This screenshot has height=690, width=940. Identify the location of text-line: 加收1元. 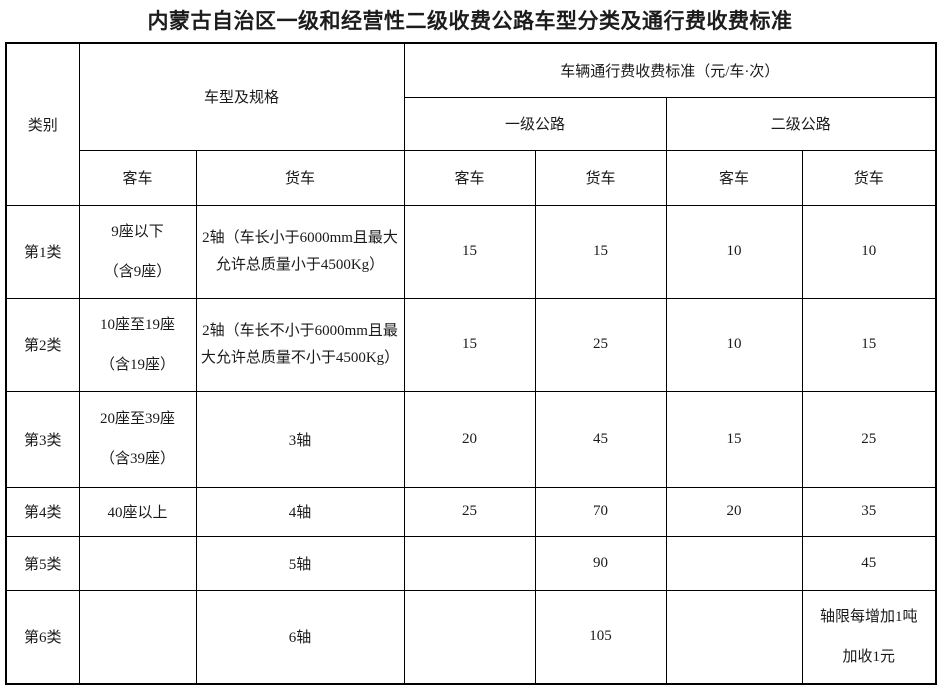
(869, 656).